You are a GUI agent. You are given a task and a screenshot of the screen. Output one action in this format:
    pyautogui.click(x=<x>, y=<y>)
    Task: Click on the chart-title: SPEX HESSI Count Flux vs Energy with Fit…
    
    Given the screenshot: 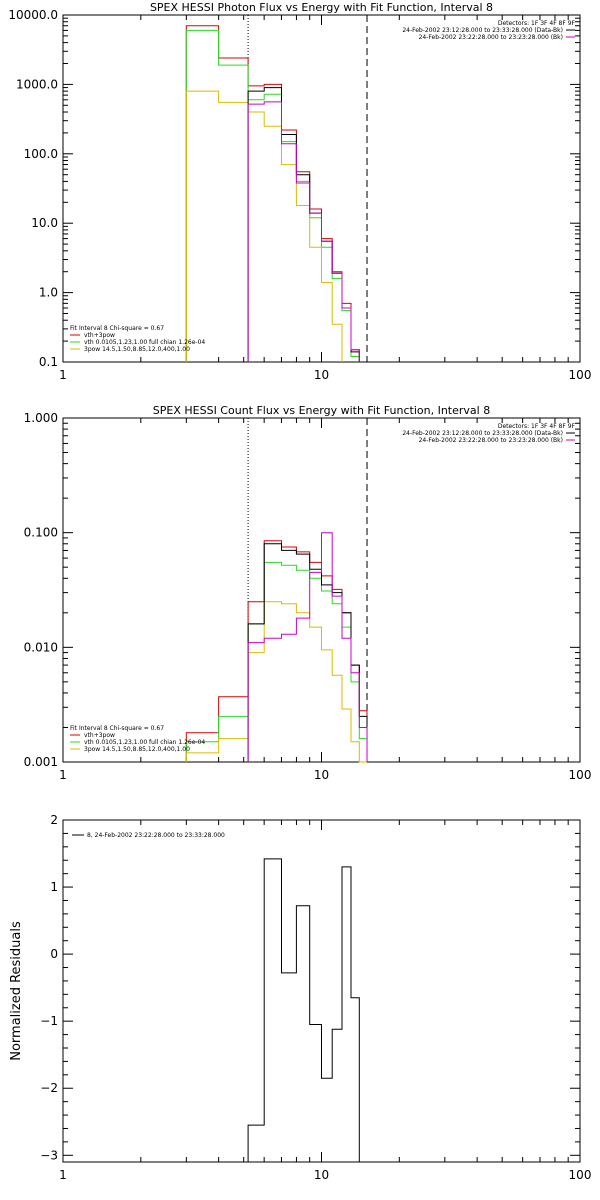 What is the action you would take?
    pyautogui.click(x=321, y=410)
    